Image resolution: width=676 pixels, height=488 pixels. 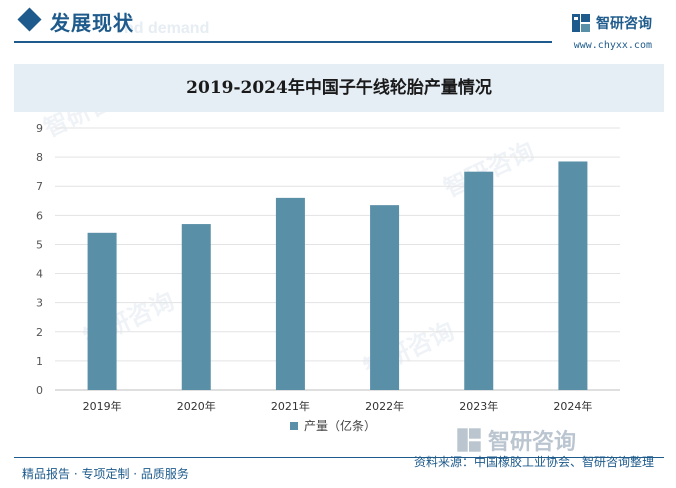 What do you see at coordinates (533, 462) in the screenshot?
I see `source-note: 资料来源：中国橡胶工业协会、智研咨询整理` at bounding box center [533, 462].